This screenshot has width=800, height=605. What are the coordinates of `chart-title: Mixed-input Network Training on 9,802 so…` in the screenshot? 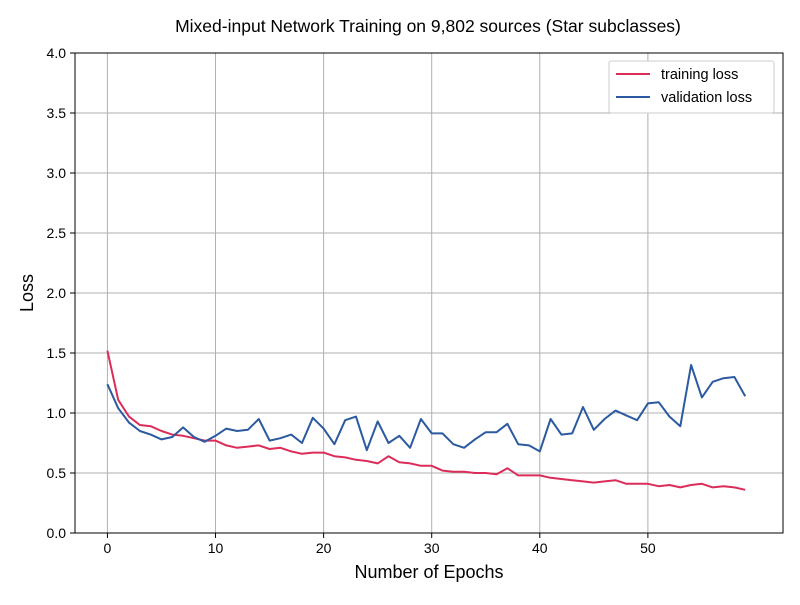 It's located at (428, 26).